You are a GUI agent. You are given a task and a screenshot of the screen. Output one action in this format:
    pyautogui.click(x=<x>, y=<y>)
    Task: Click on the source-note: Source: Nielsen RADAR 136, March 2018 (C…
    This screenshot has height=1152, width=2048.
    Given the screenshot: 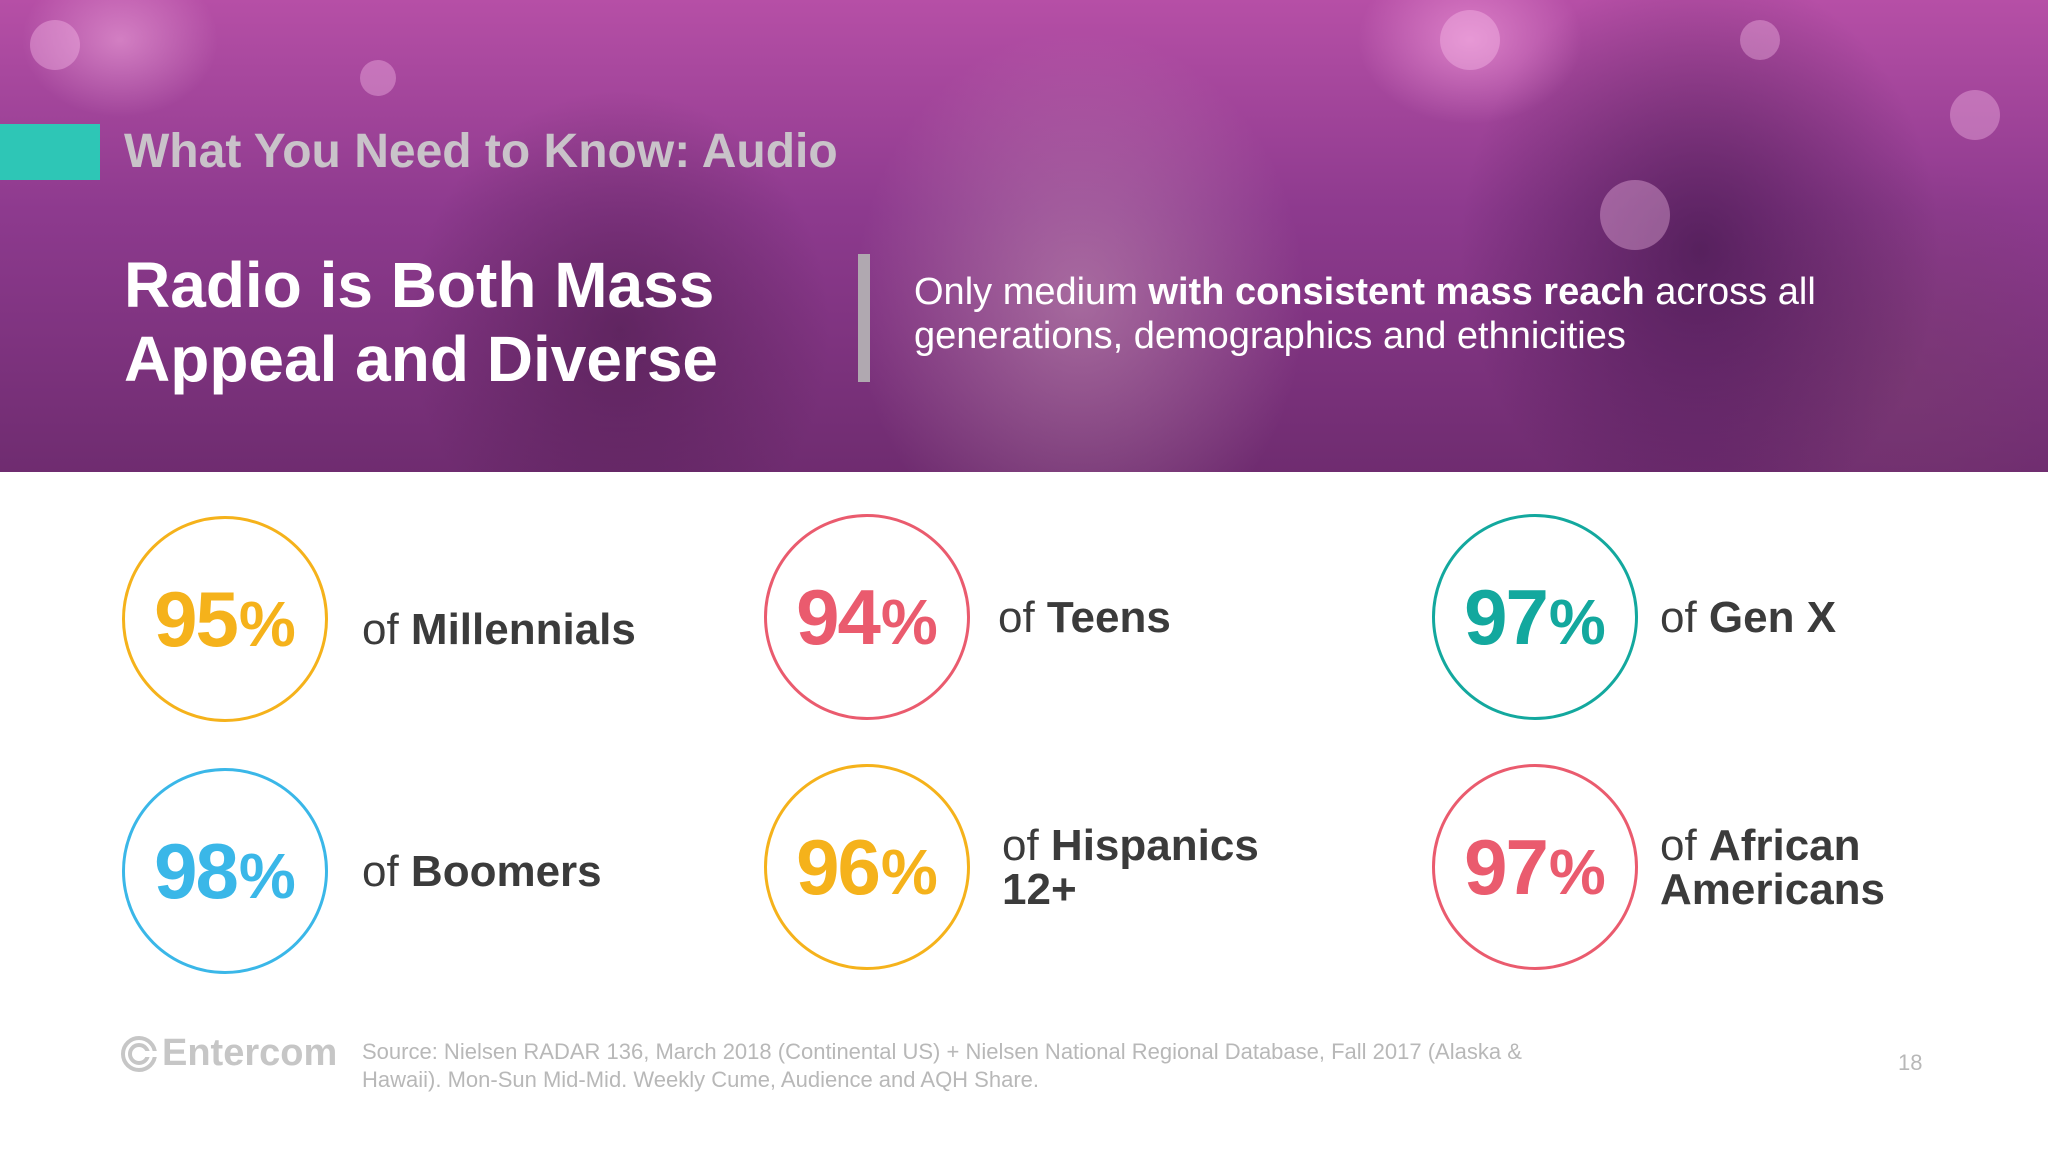 What is the action you would take?
    pyautogui.click(x=942, y=1065)
    